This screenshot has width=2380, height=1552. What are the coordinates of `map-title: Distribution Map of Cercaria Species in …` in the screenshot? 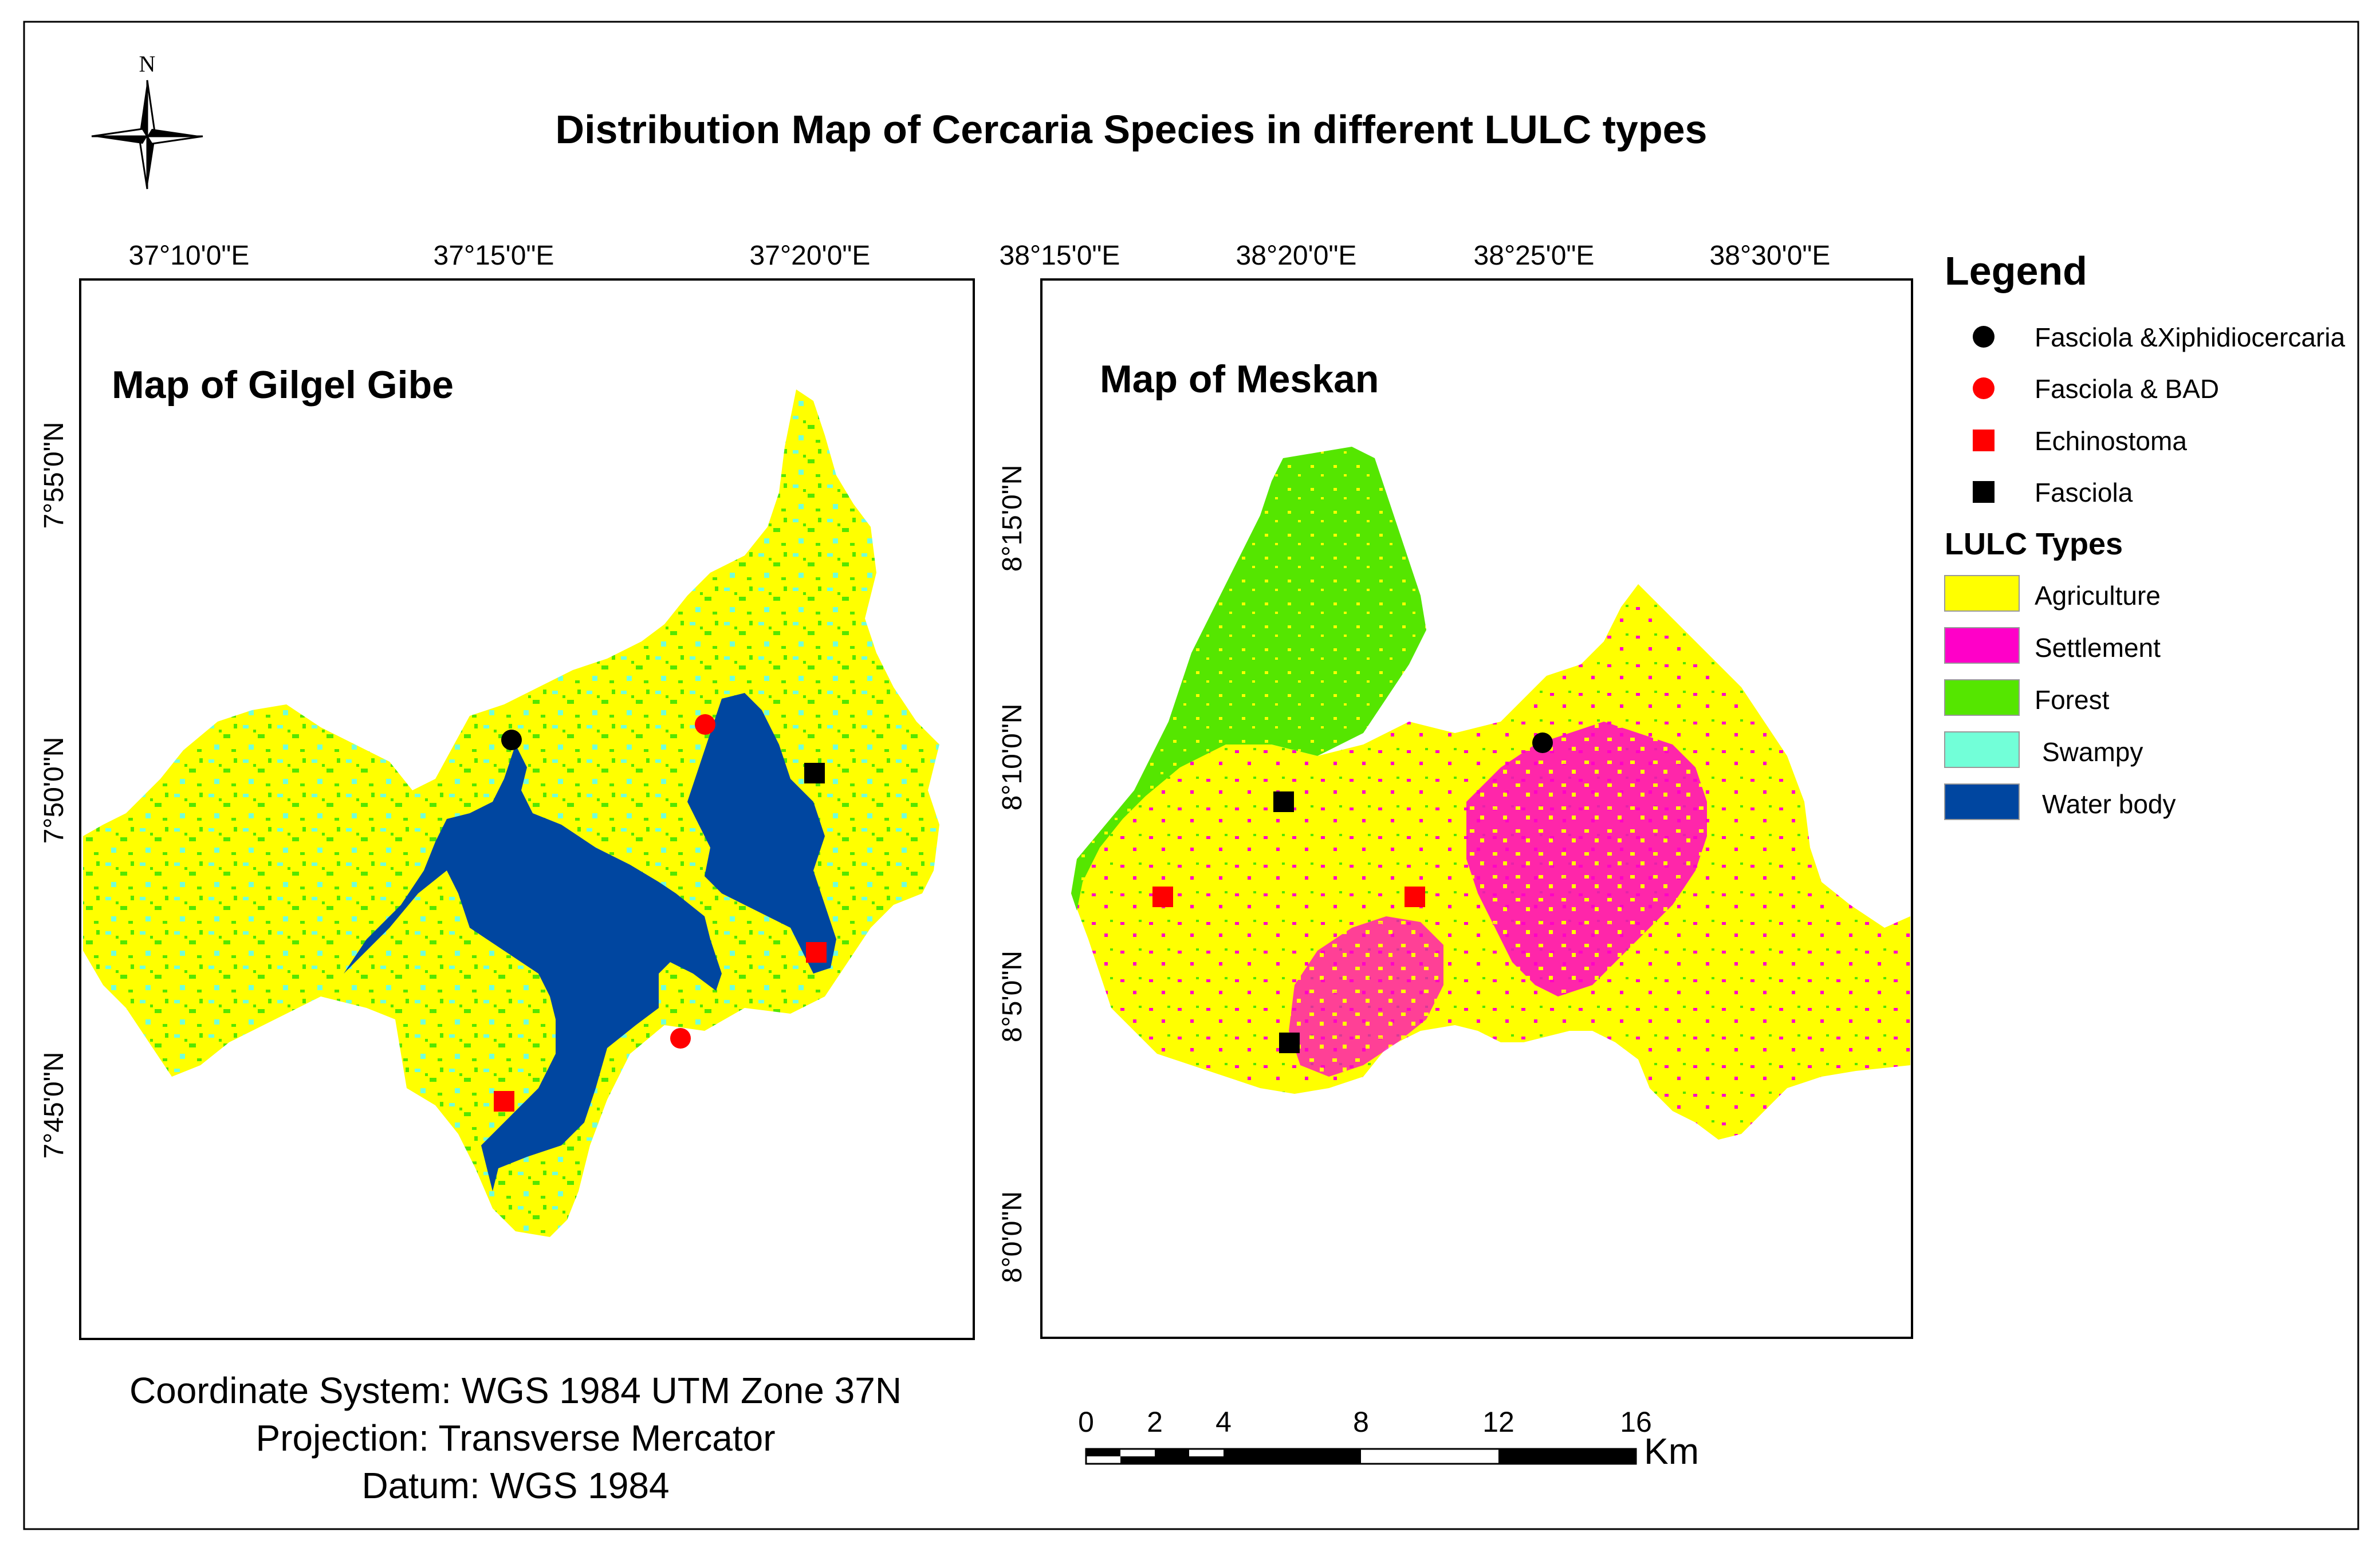 It's located at (1132, 129).